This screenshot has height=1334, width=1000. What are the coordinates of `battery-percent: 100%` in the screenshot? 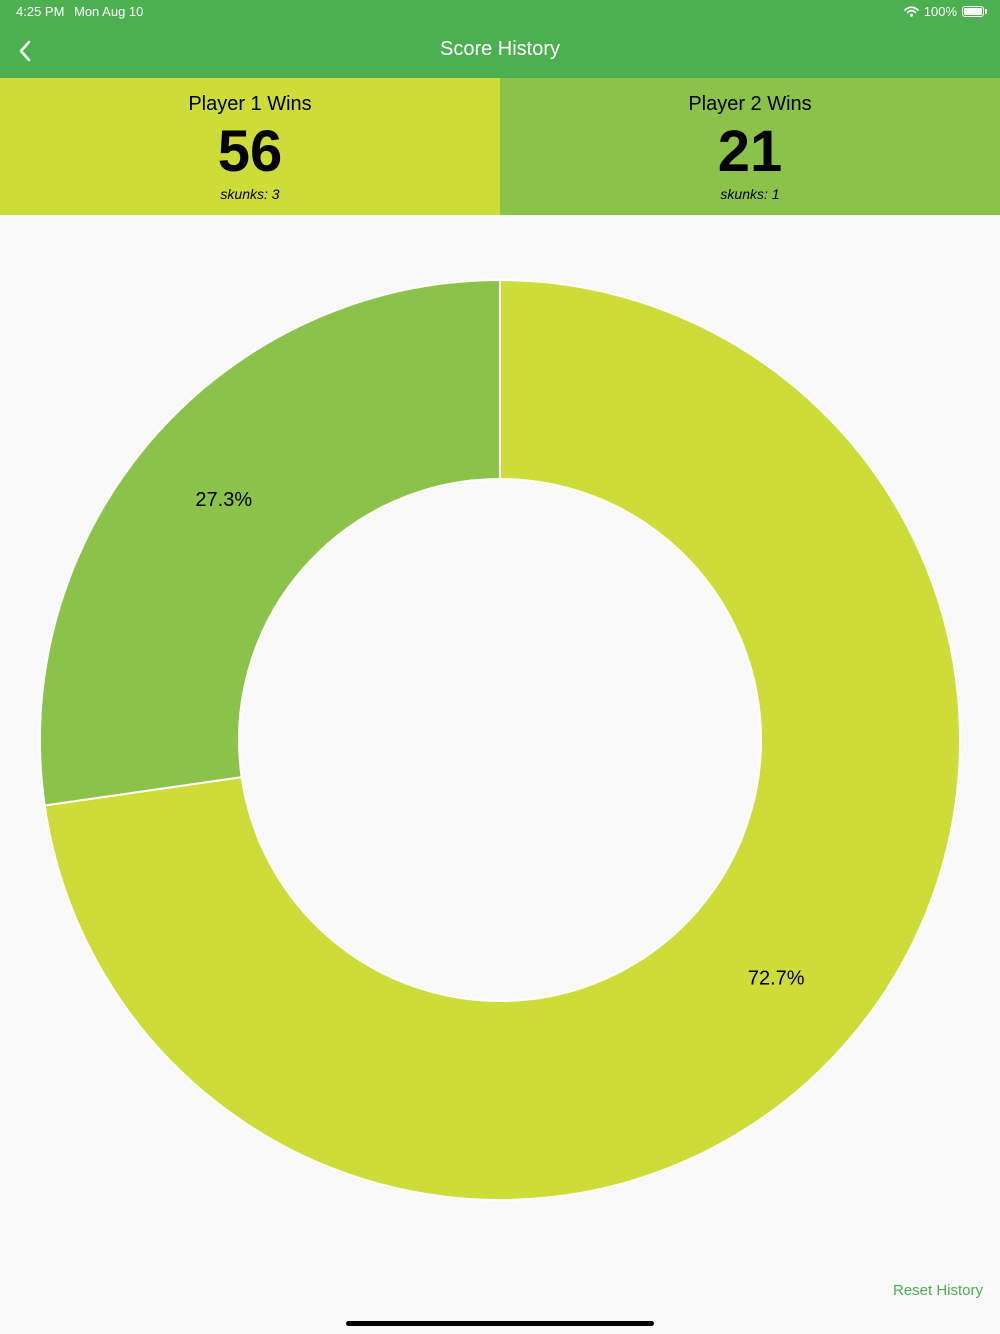 It's located at (940, 11).